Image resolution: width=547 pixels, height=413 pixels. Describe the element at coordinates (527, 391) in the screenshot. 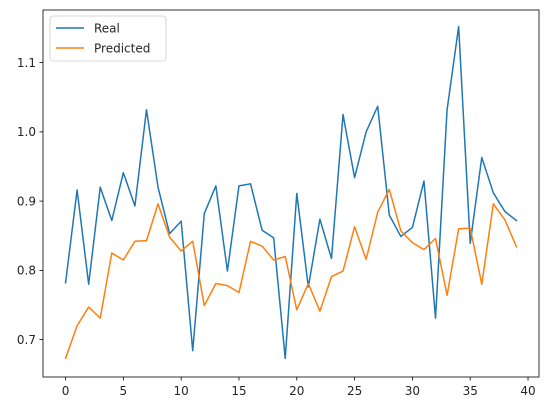

I see `x-tick-label: 40` at that location.